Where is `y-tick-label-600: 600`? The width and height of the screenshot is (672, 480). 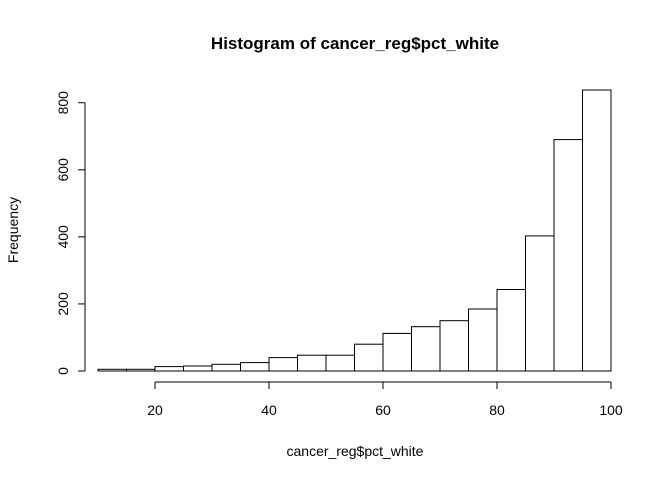
y-tick-label-600: 600 is located at coordinates (63, 170).